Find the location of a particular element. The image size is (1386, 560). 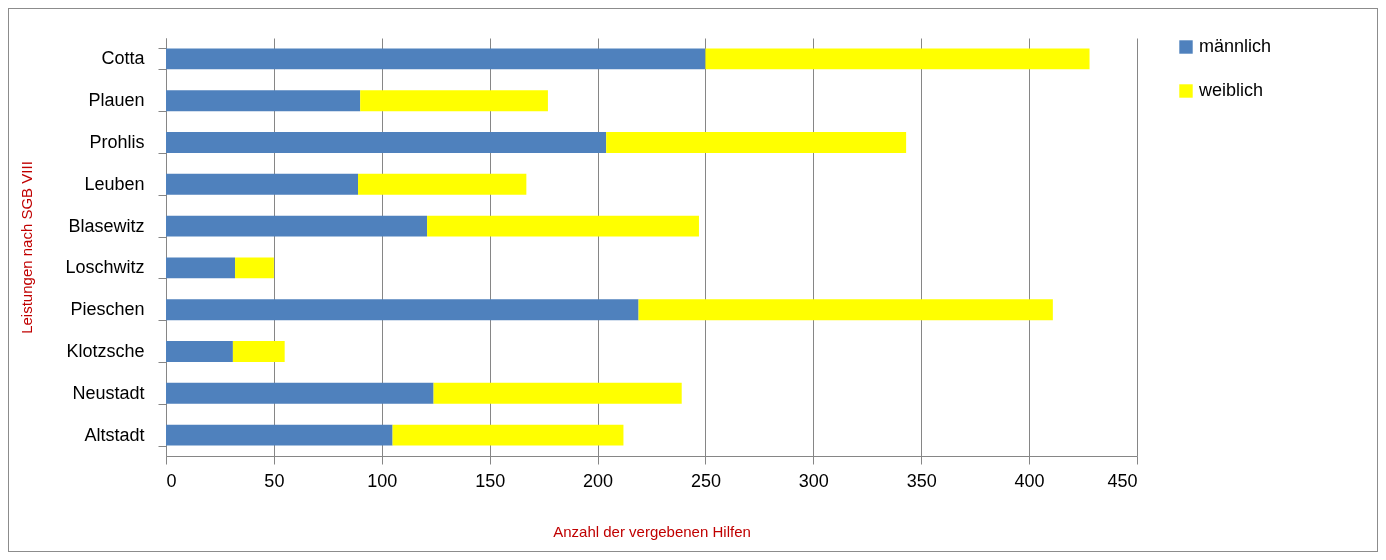

y-tick-label: Cotta is located at coordinates (123, 58).